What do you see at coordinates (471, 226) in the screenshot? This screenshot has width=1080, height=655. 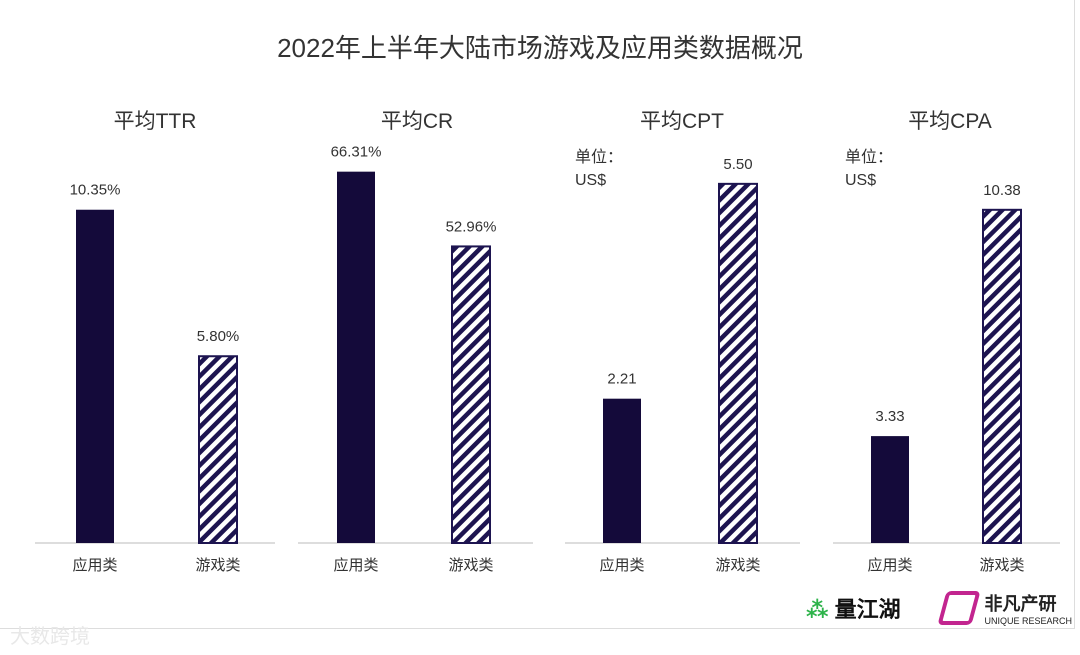 I see `data-label: 52.96%` at bounding box center [471, 226].